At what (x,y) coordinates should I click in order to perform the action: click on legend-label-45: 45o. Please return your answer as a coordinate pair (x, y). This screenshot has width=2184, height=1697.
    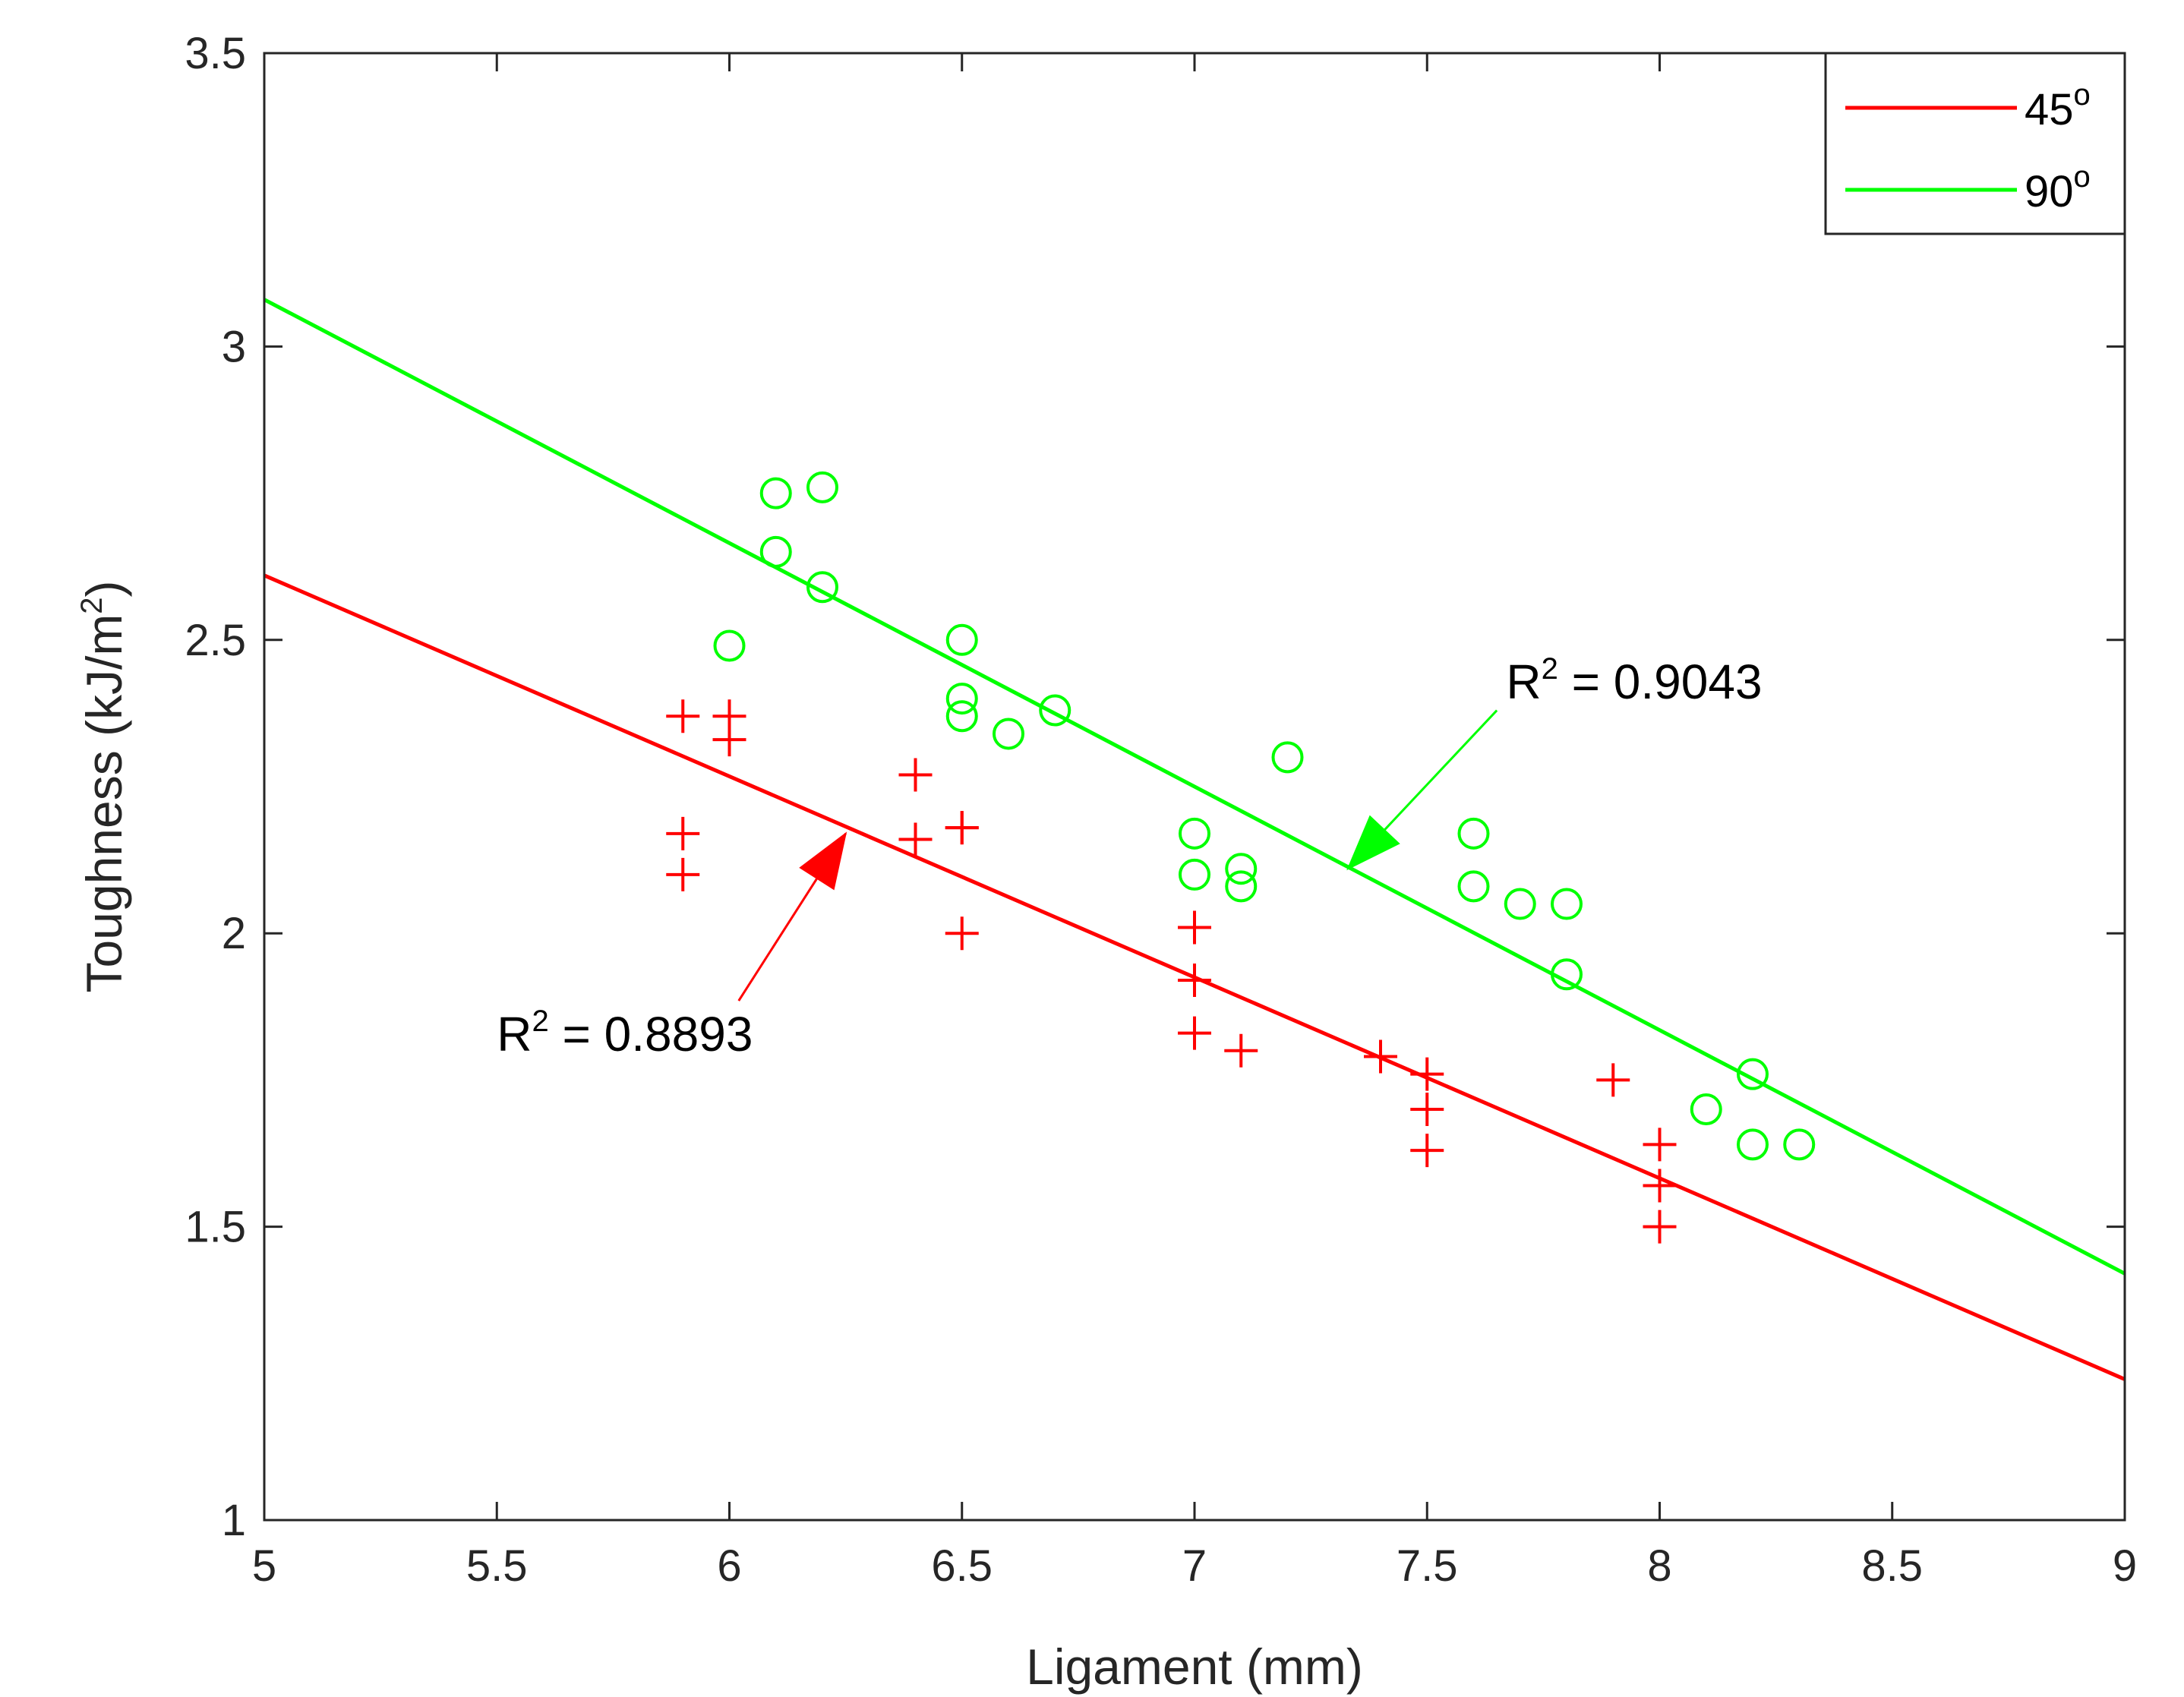
    Looking at the image, I should click on (2058, 106).